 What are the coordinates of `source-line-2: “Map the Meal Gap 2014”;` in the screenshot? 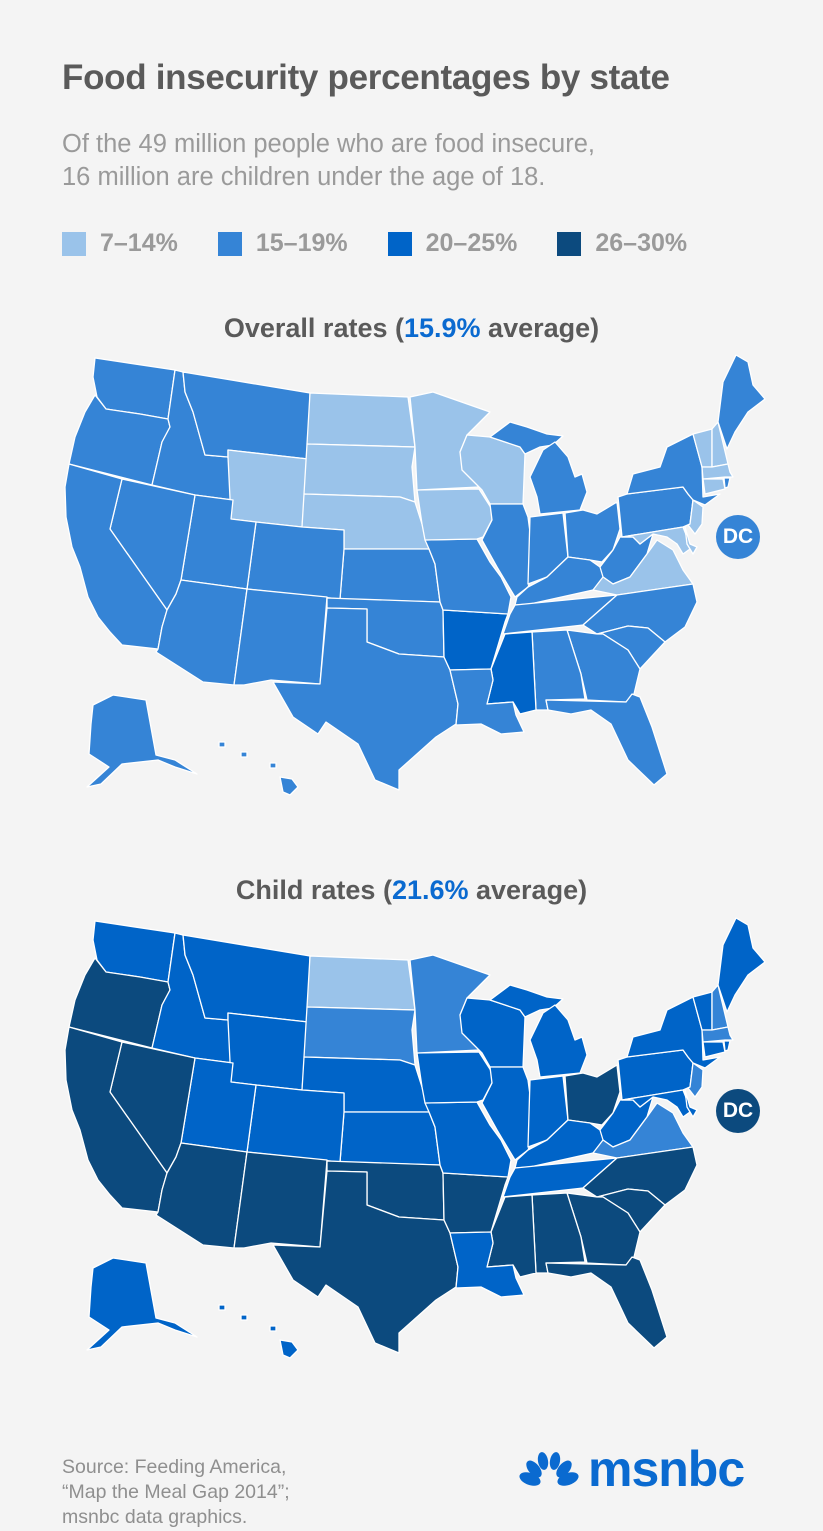 It's located at (176, 1492).